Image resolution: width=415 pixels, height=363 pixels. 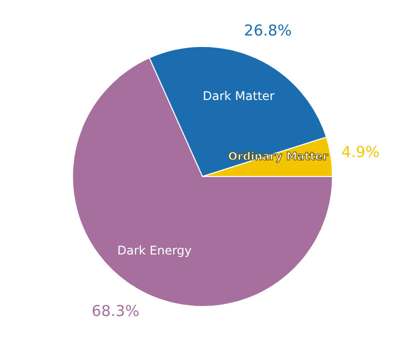 What do you see at coordinates (154, 251) in the screenshot?
I see `slice-label: Dark Energy` at bounding box center [154, 251].